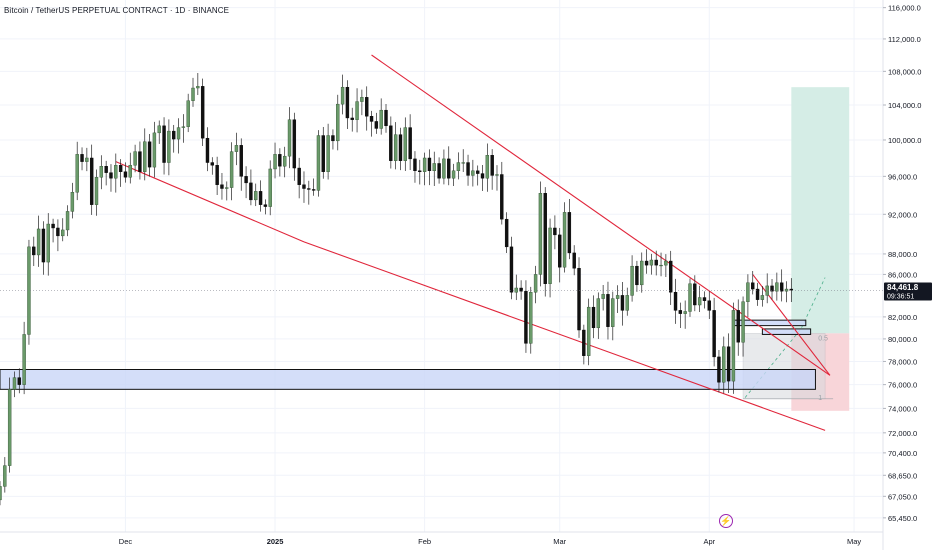 This screenshot has width=932, height=550. What do you see at coordinates (408, 354) in the screenshot?
I see `support-zones` at bounding box center [408, 354].